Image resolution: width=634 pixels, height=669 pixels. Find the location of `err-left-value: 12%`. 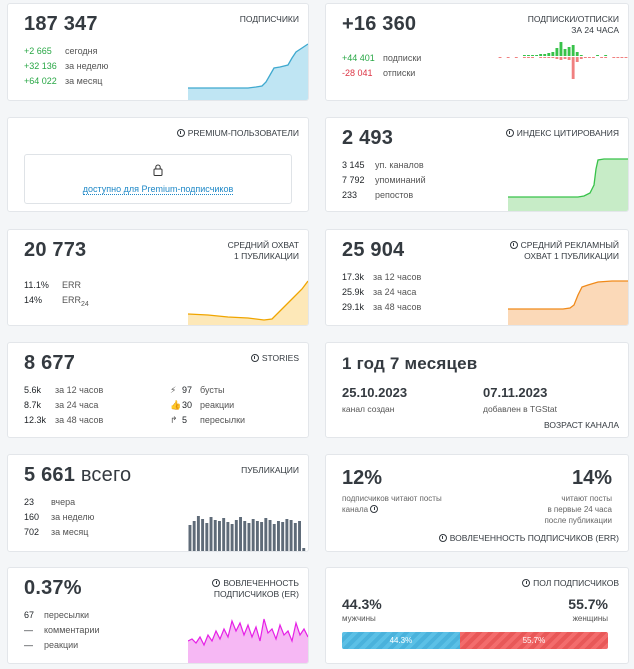

err-left-value: 12% is located at coordinates (362, 478).